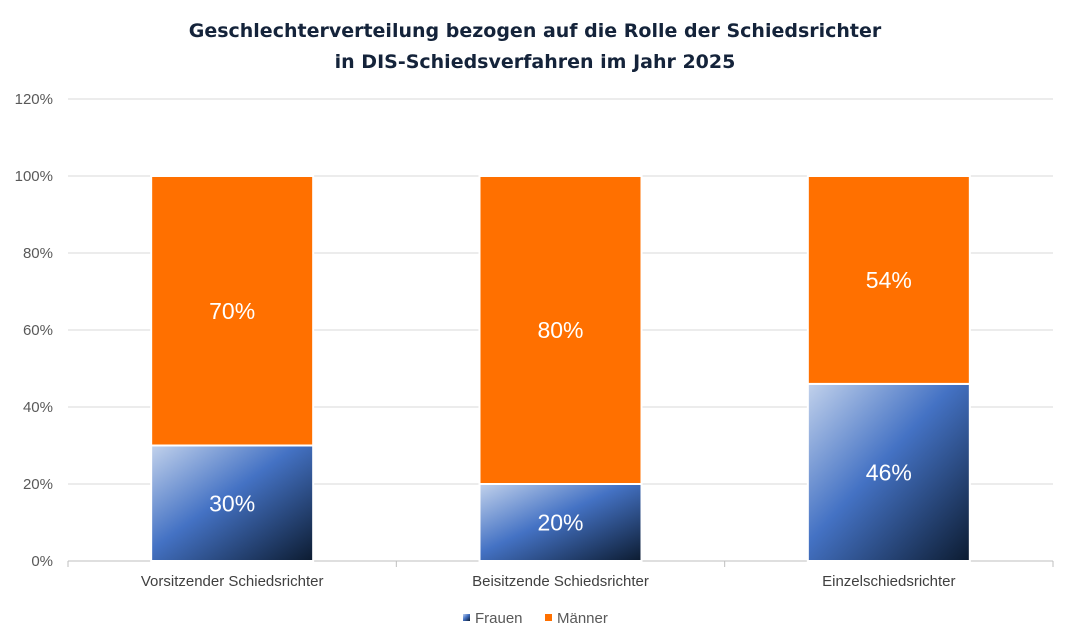  What do you see at coordinates (535, 618) in the screenshot?
I see `legend: Frauen Männer` at bounding box center [535, 618].